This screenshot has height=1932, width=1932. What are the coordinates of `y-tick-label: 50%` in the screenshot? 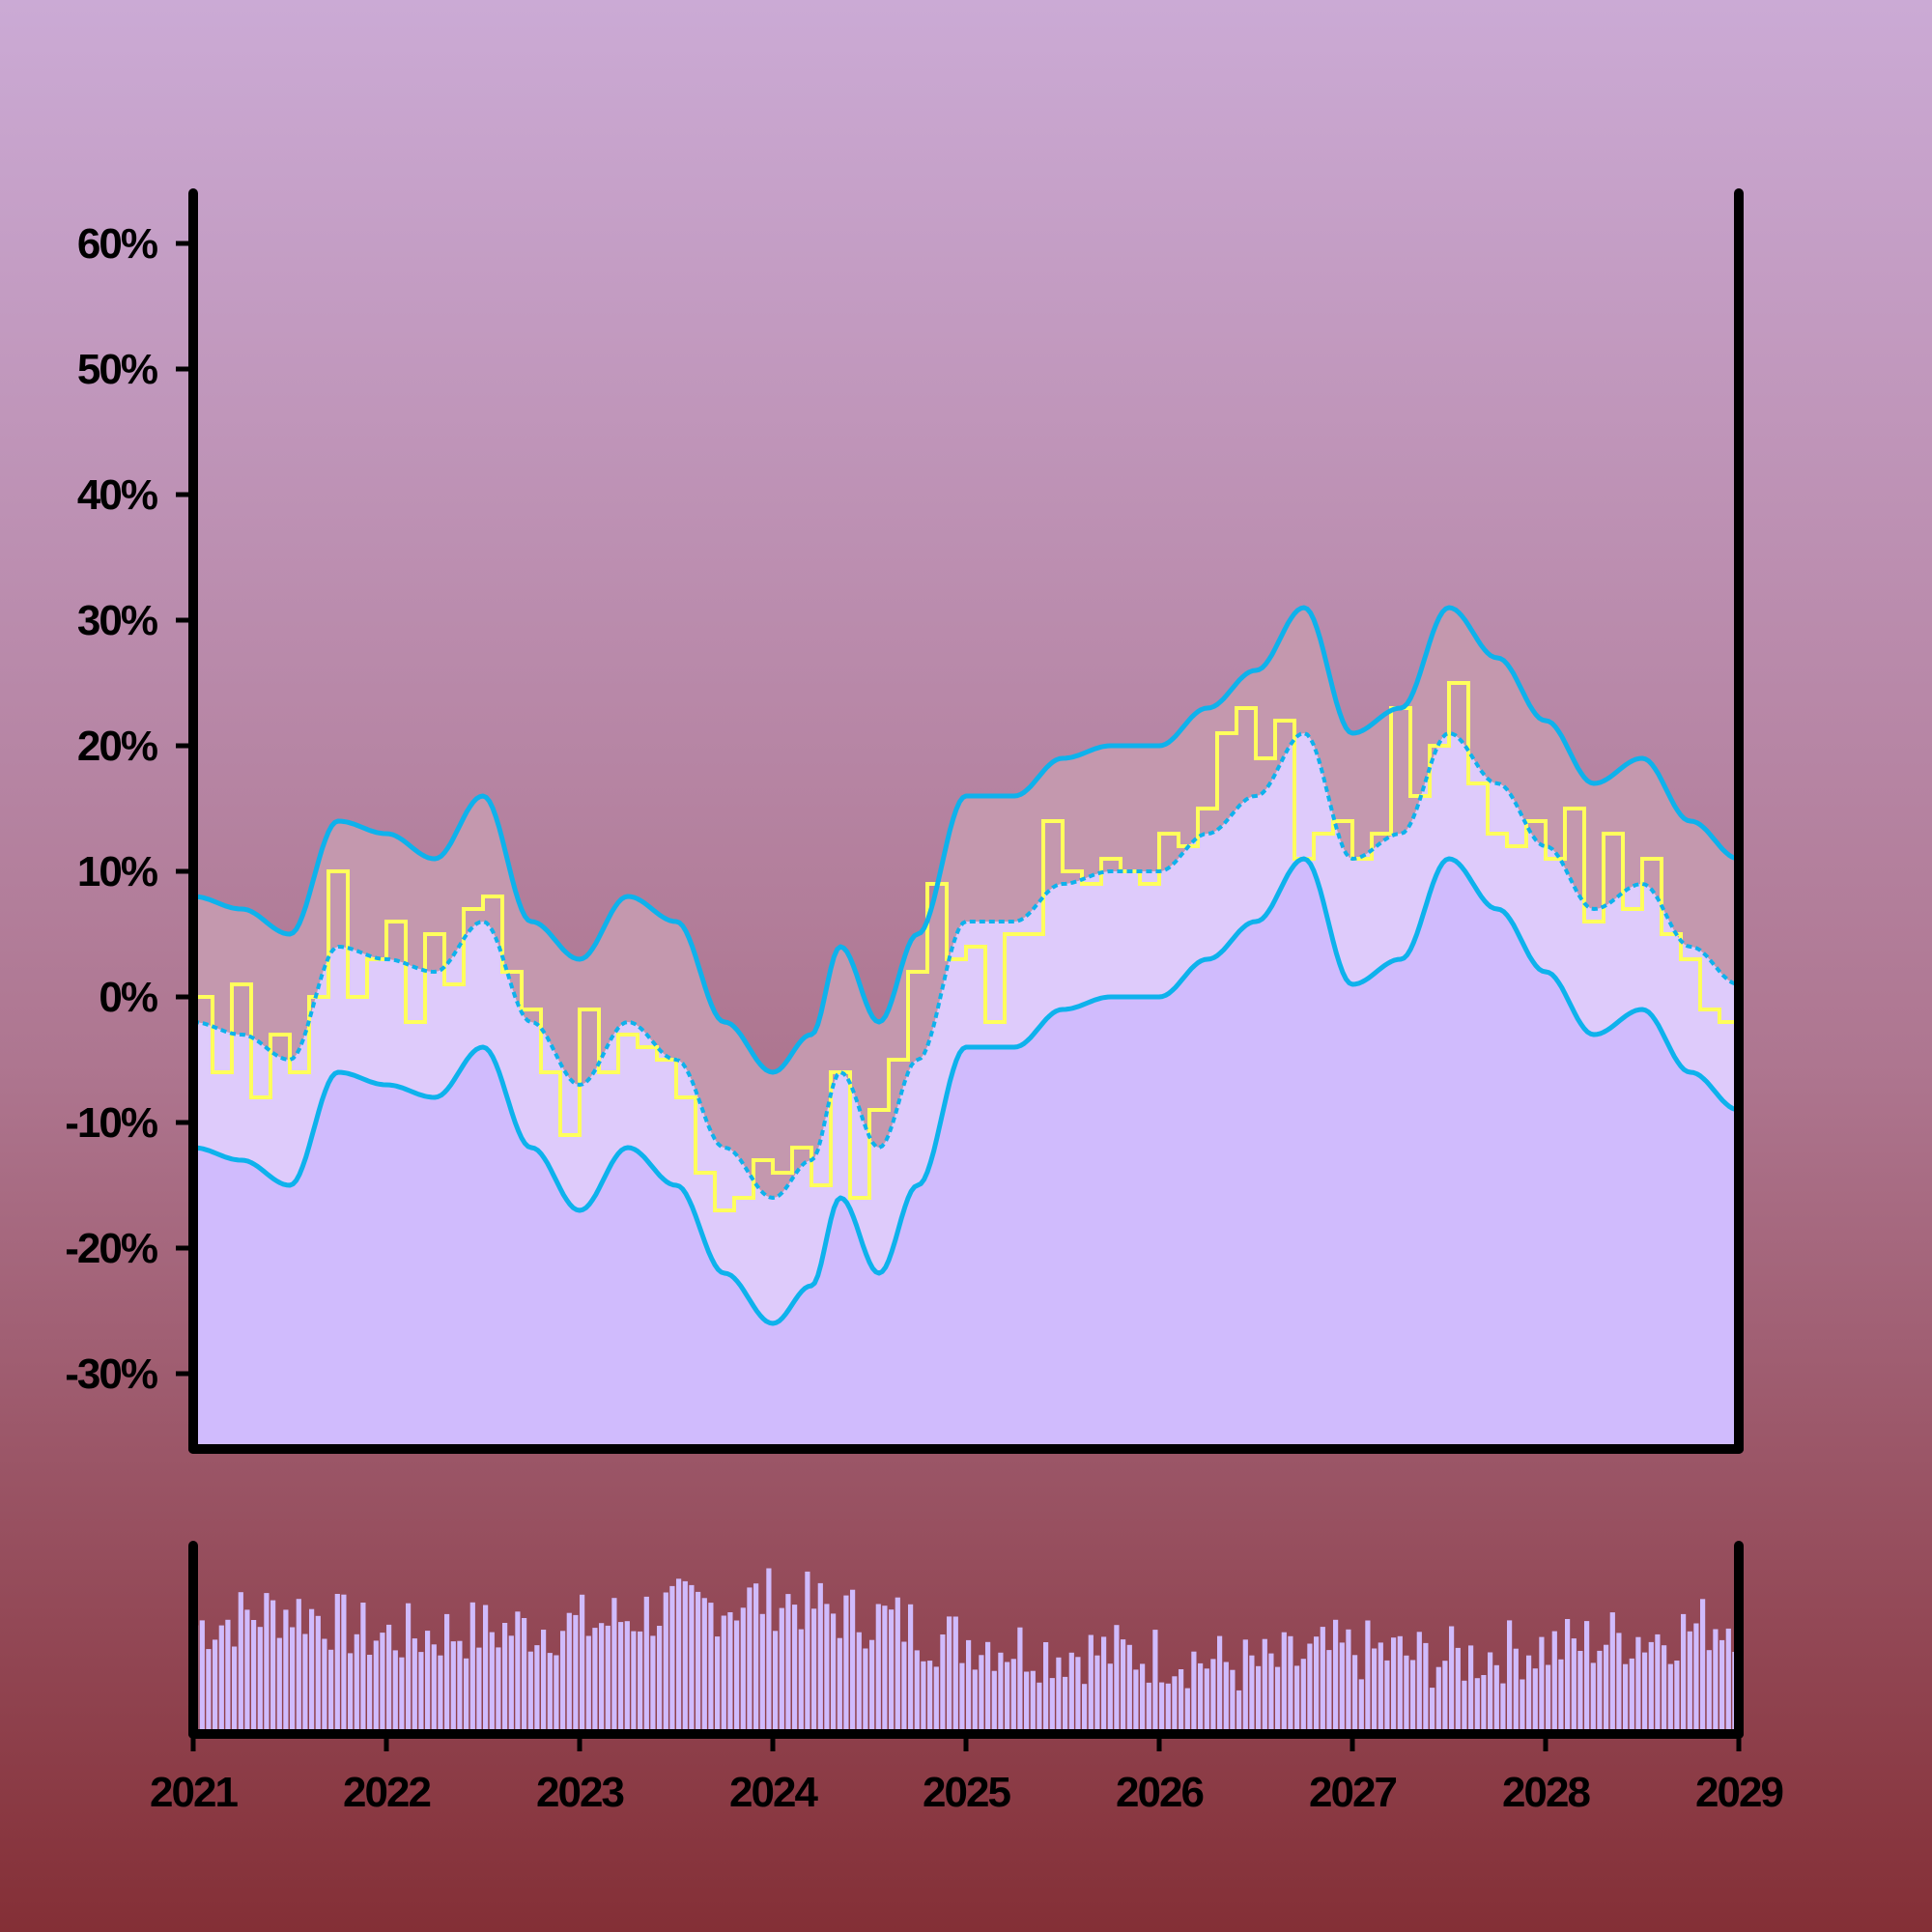 It's located at (117, 369).